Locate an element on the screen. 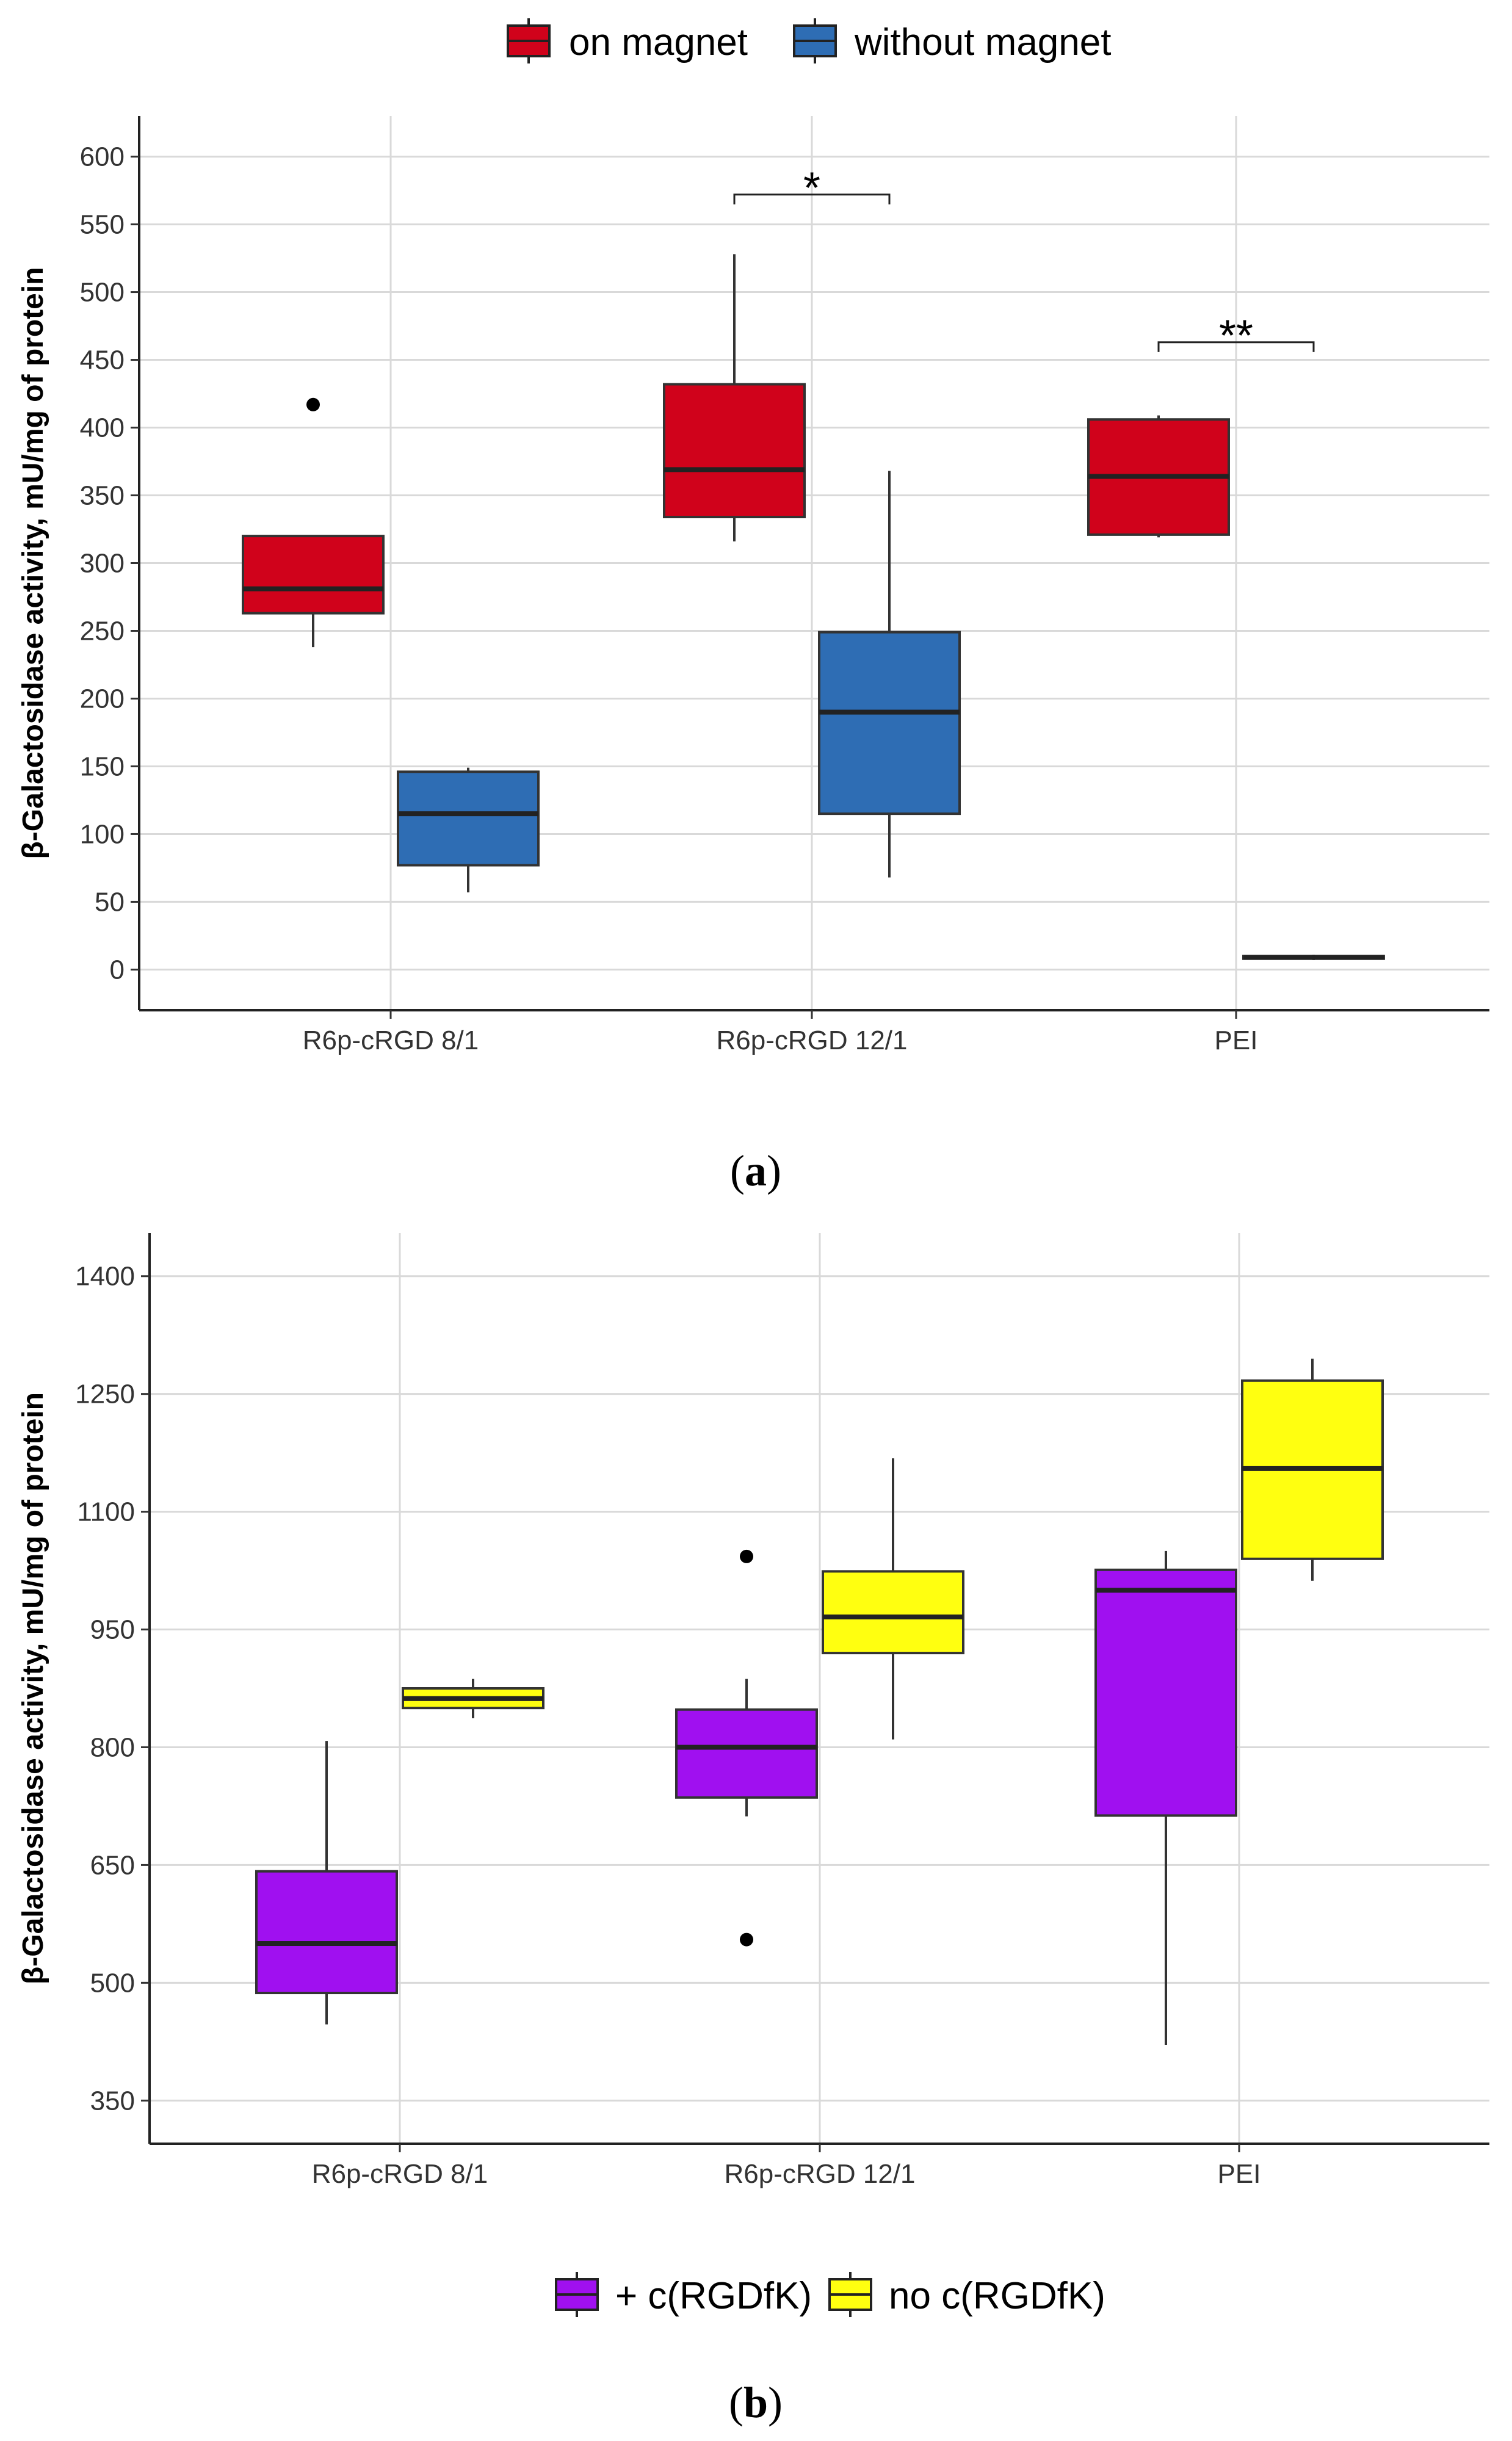 This screenshot has width=1512, height=2441. y-tick-label: 550 is located at coordinates (102, 225).